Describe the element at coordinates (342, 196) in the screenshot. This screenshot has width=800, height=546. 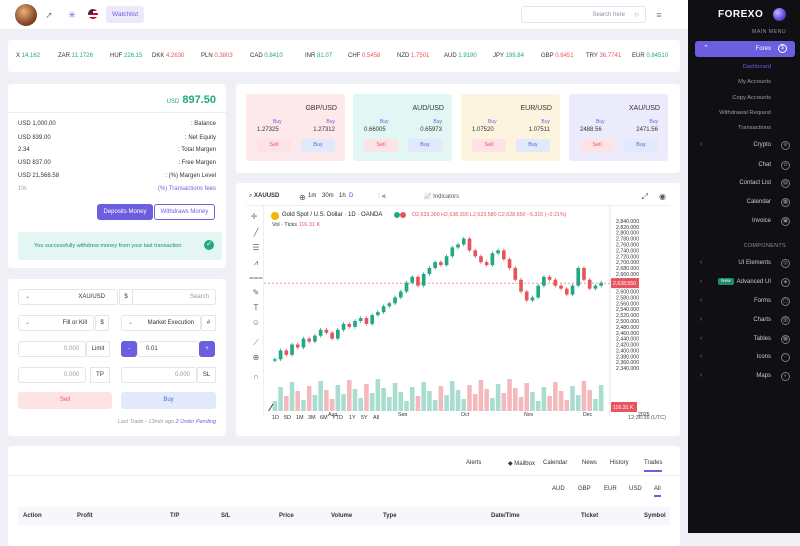
I see `interval-1h: 1h` at that location.